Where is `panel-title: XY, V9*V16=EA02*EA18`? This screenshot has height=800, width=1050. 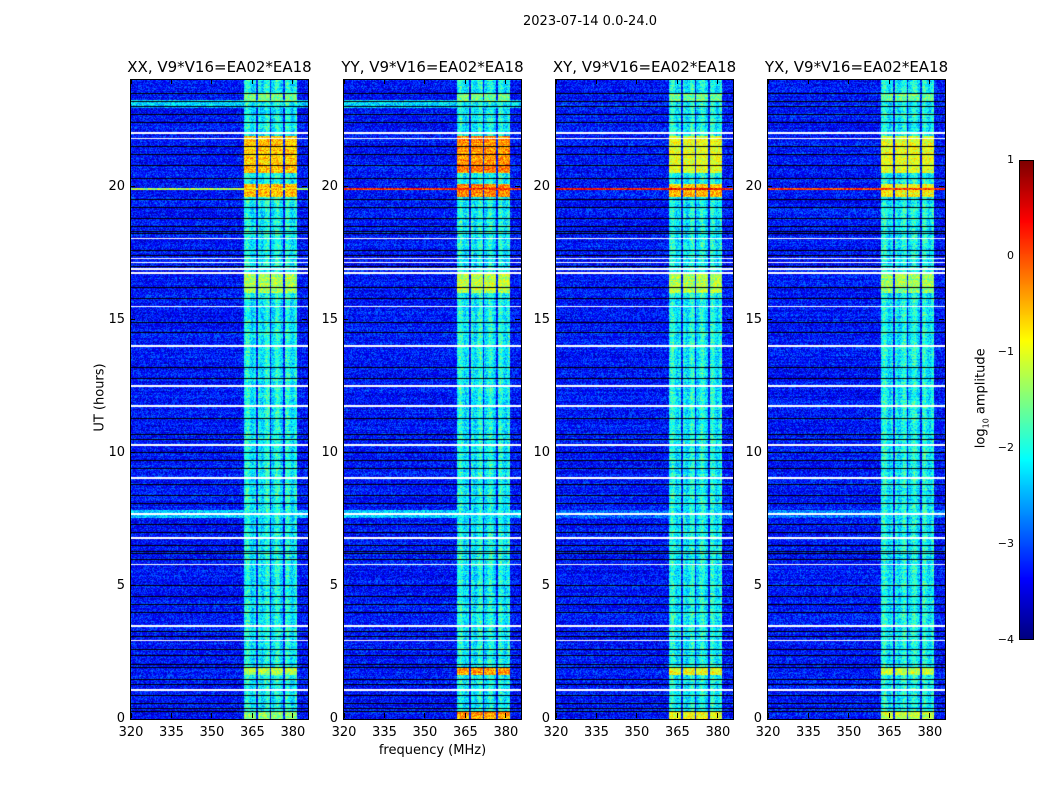
panel-title: XY, V9*V16=EA02*EA18 is located at coordinates (644, 67).